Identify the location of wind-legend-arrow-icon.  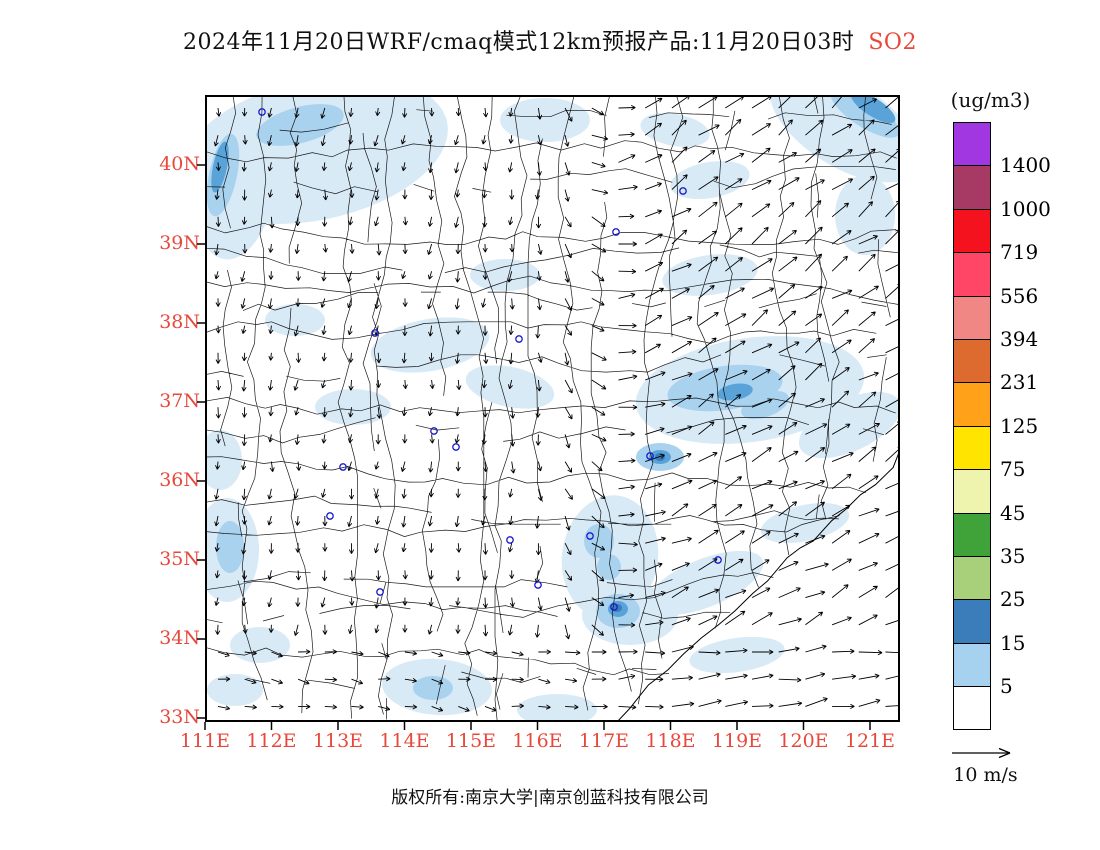
(981, 753).